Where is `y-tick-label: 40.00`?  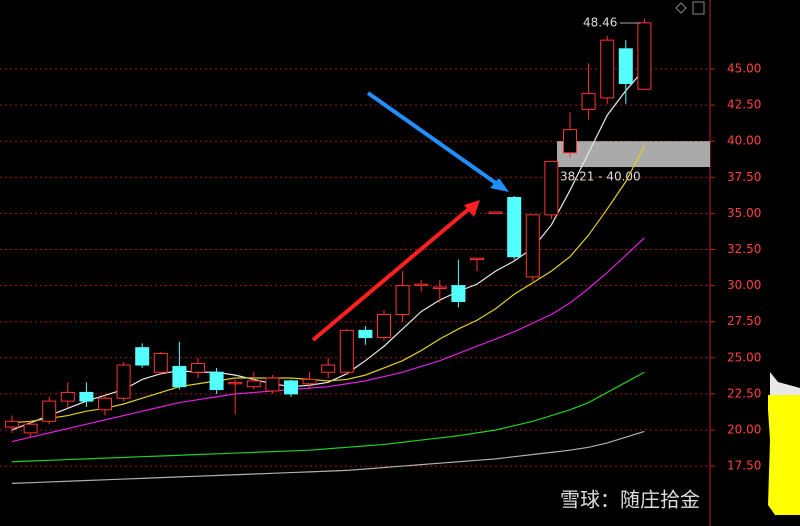
y-tick-label: 40.00 is located at coordinates (744, 141).